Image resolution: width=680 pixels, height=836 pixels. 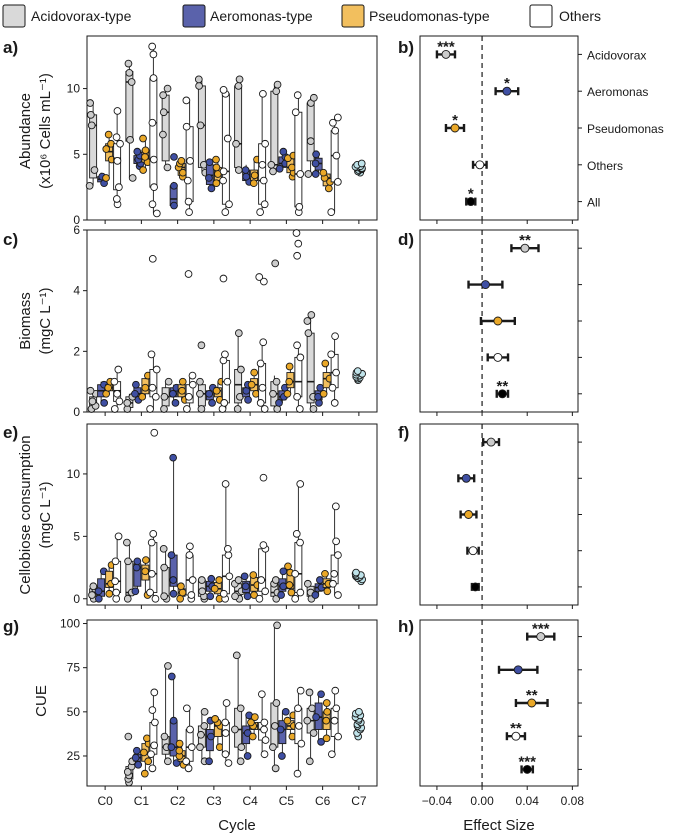 I want to click on box-C2-g0, so click(x=165, y=128).